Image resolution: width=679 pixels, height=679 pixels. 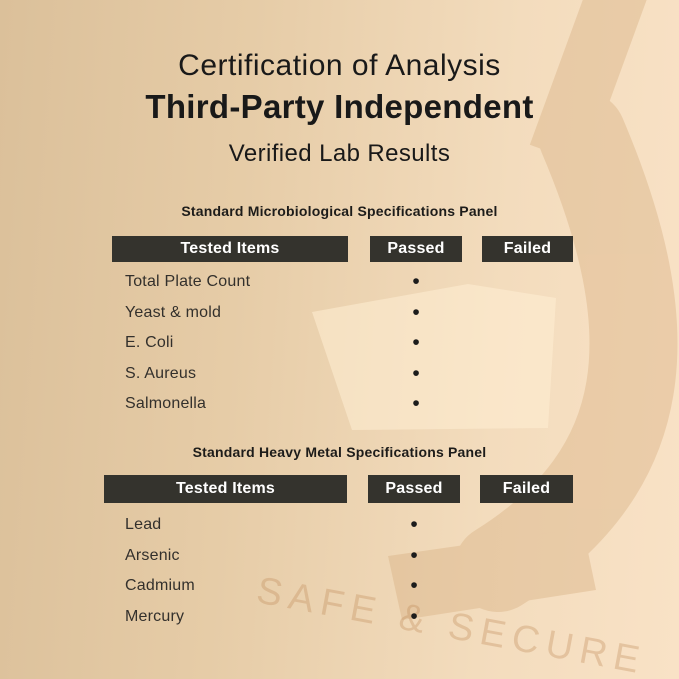 I want to click on tested-item-label: Arsenic, so click(x=152, y=555).